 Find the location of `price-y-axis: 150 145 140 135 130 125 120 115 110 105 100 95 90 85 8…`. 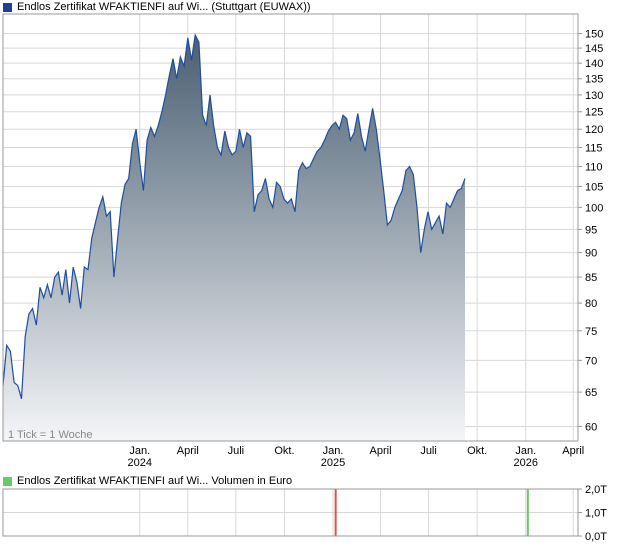

price-y-axis: 150 145 140 135 130 125 120 115 110 105 100 95 90 85 8… is located at coordinates (590, 231).